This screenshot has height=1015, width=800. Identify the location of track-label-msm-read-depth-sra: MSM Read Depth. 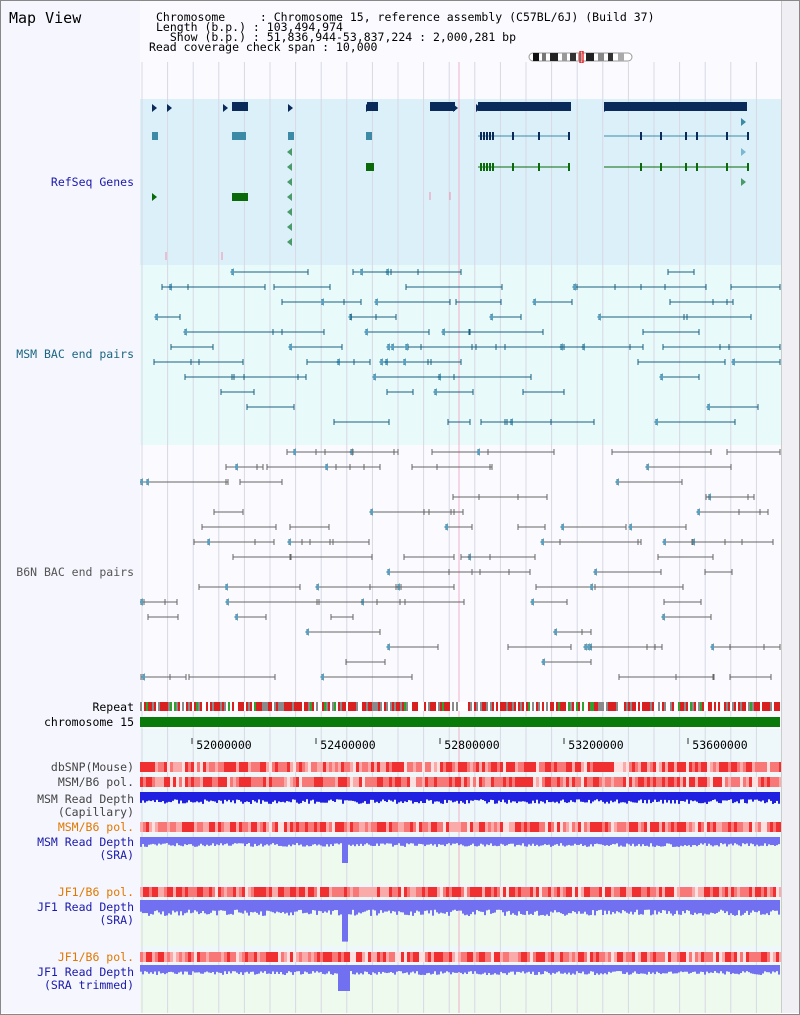
(85, 842).